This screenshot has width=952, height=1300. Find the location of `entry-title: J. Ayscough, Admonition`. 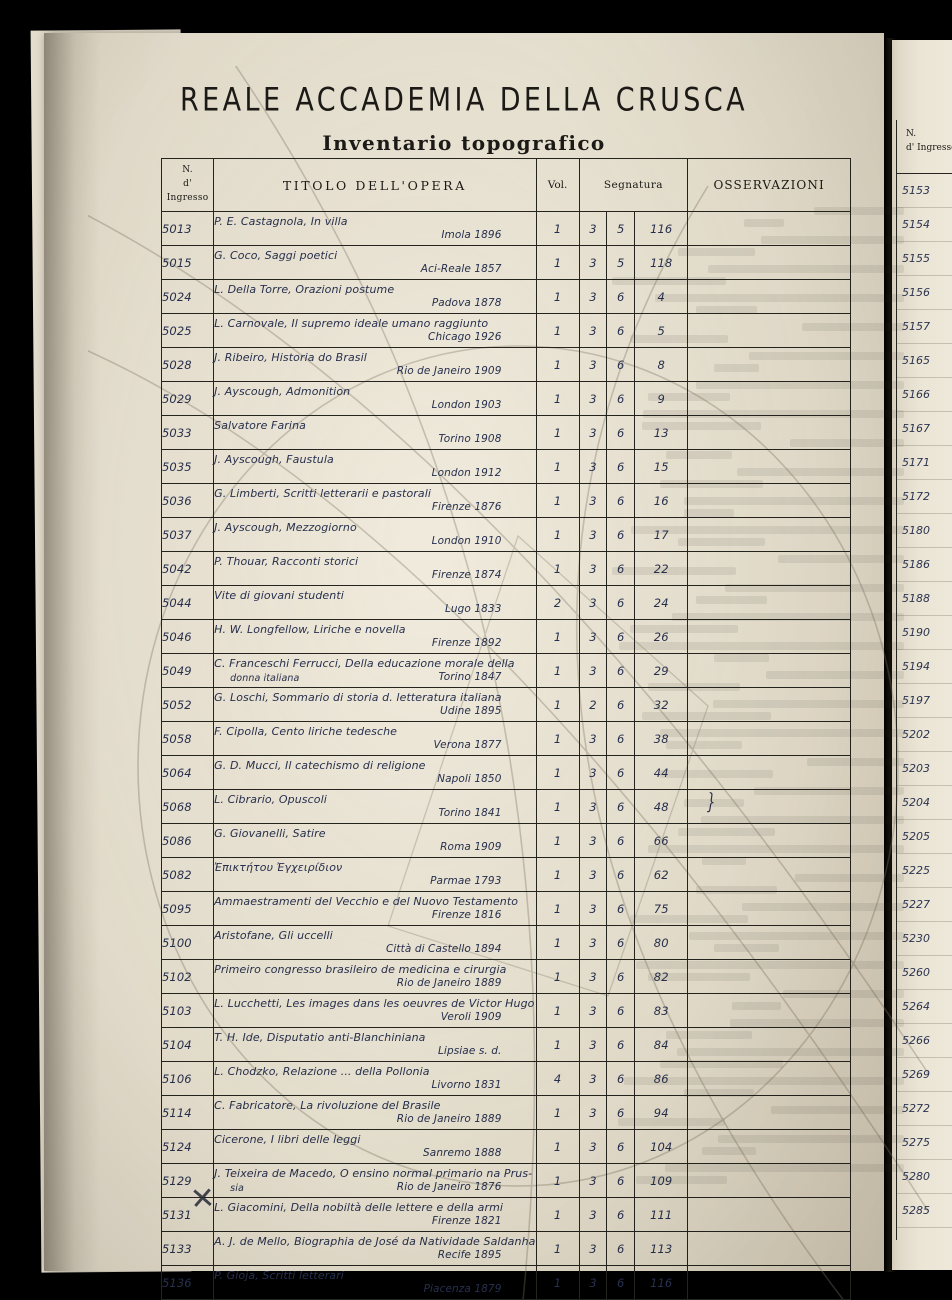

entry-title: J. Ayscough, Admonition is located at coordinates (282, 391).